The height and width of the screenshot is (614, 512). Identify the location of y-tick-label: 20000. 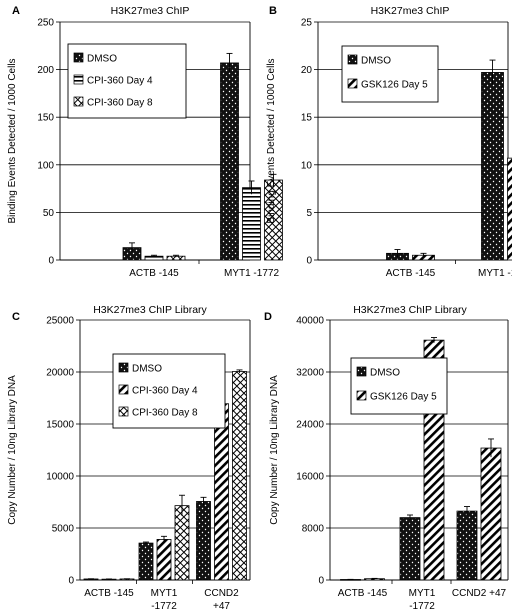
(60, 373).